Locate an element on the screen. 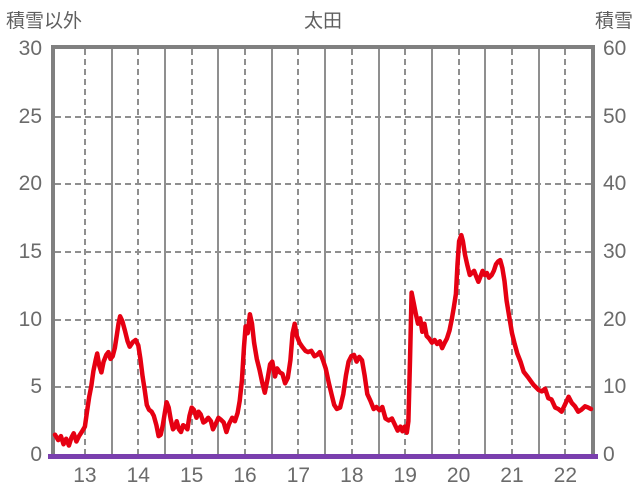  left-axis-title: 積雪以外 is located at coordinates (44, 21).